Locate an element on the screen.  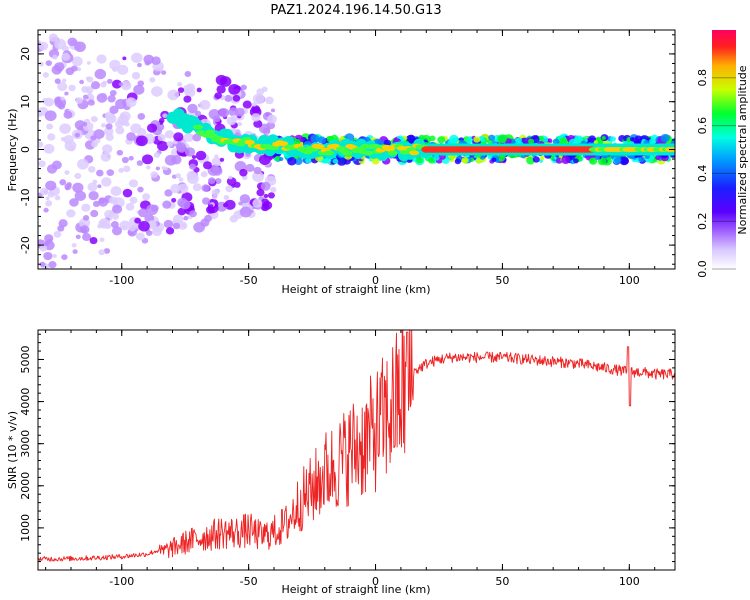
spectrogram-xtick-label: -50 is located at coordinates (249, 280).